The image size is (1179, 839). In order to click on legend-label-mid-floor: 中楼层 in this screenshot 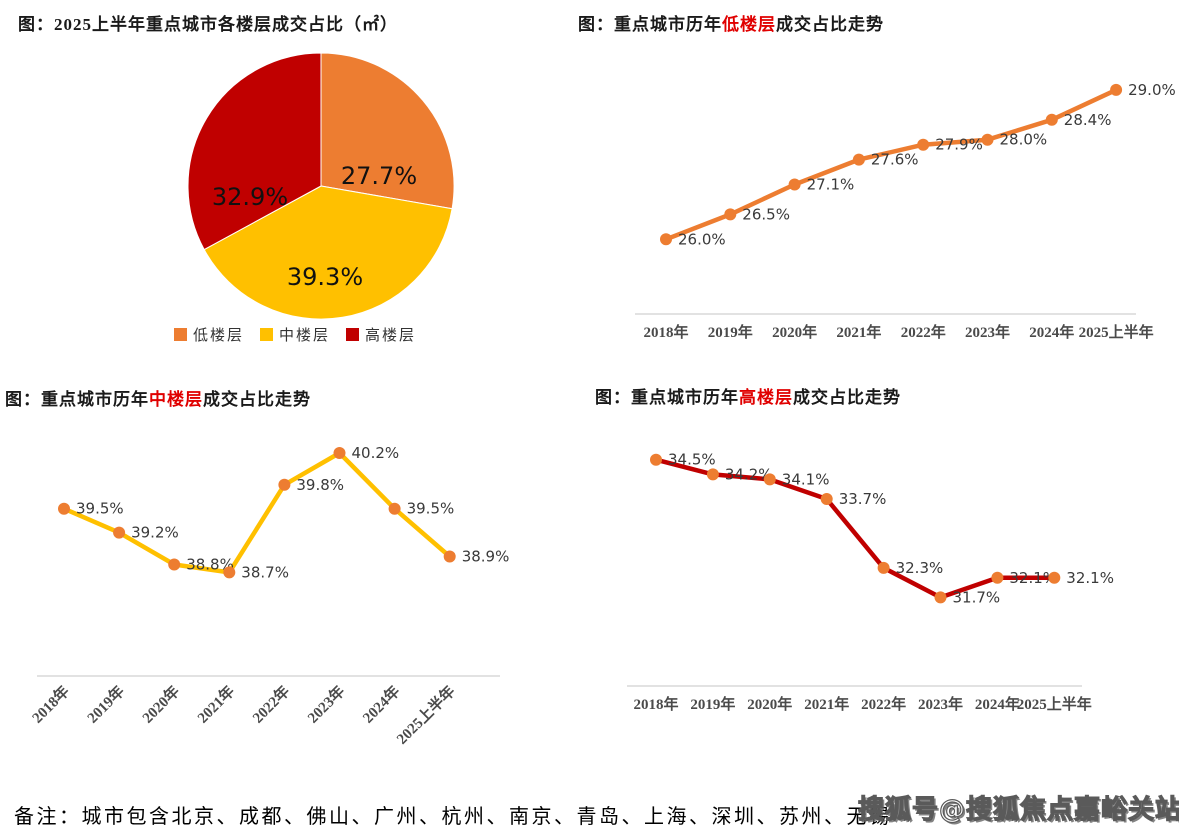, I will do `click(304, 336)`.